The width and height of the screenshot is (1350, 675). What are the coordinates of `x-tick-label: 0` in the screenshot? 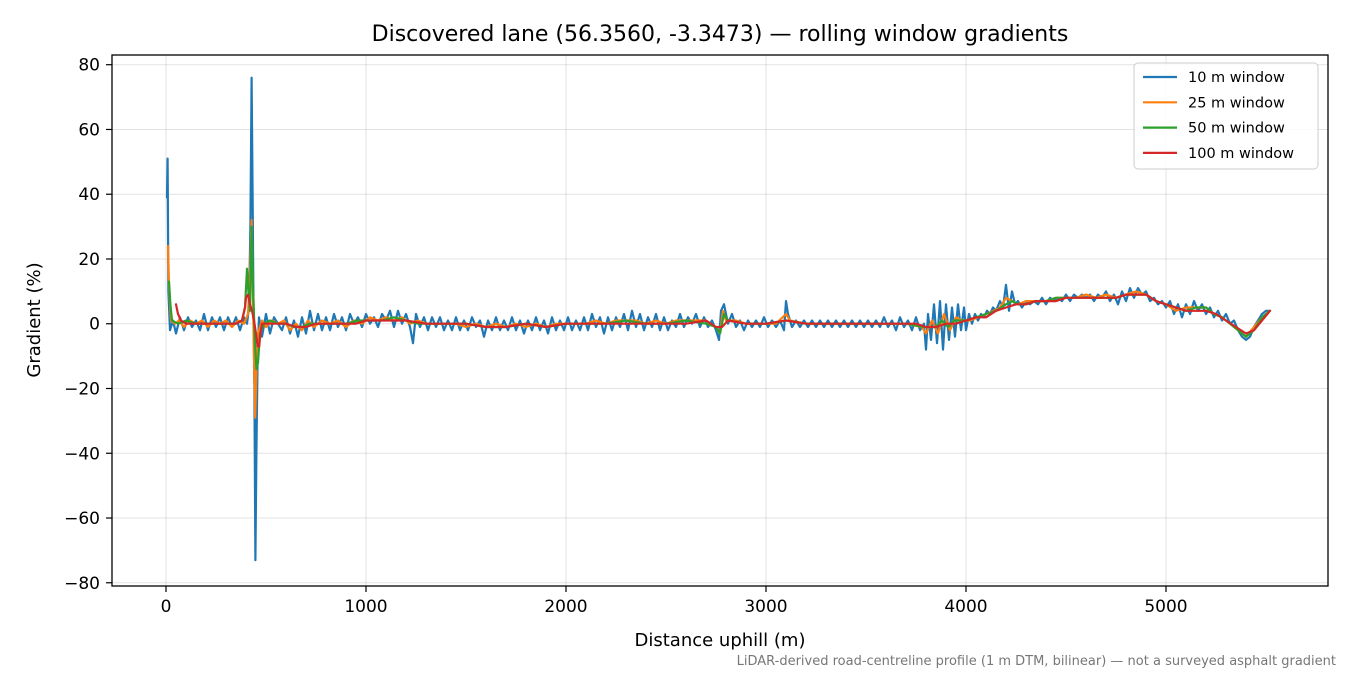 It's located at (166, 607).